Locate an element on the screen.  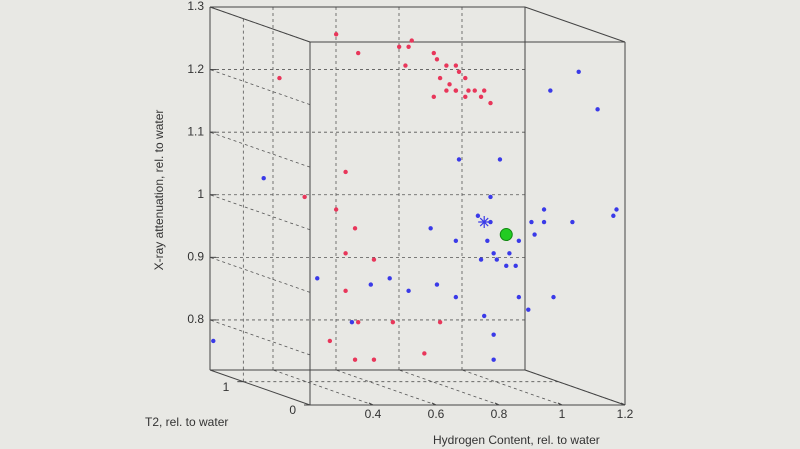
x-tick-label: 1 is located at coordinates (562, 414).